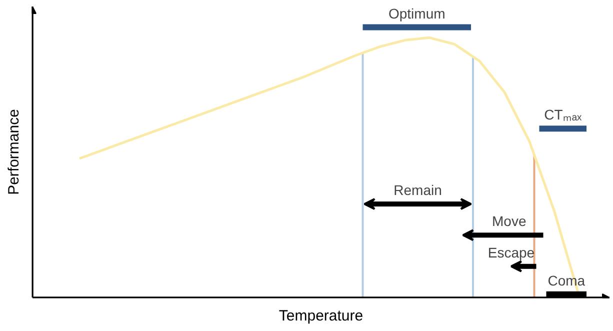 Image resolution: width=613 pixels, height=331 pixels. I want to click on y-axis-title: Performance, so click(14, 152).